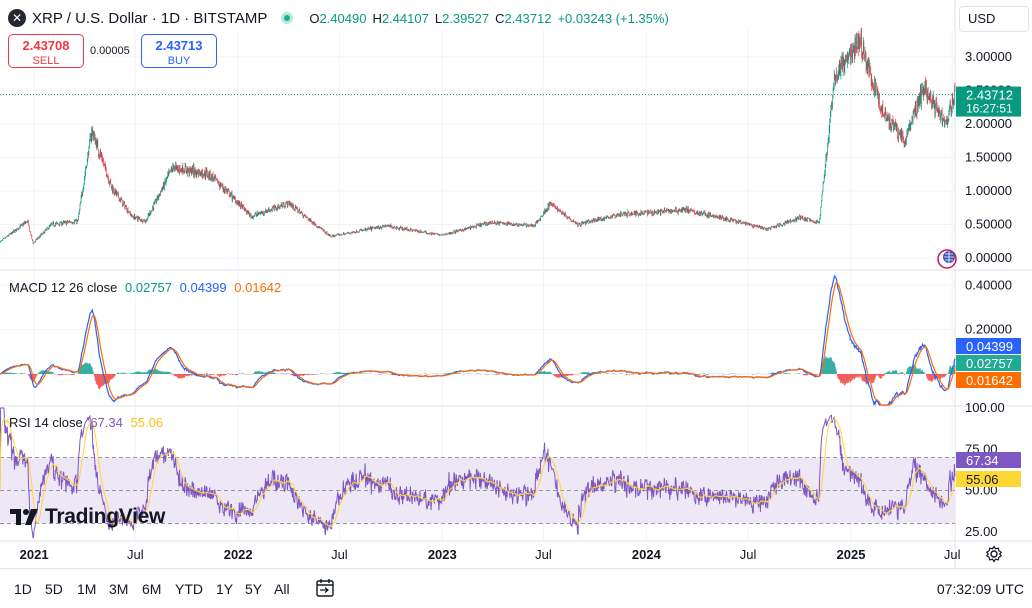 The height and width of the screenshot is (608, 1032). What do you see at coordinates (179, 45) in the screenshot?
I see `buy-price: 2.43713` at bounding box center [179, 45].